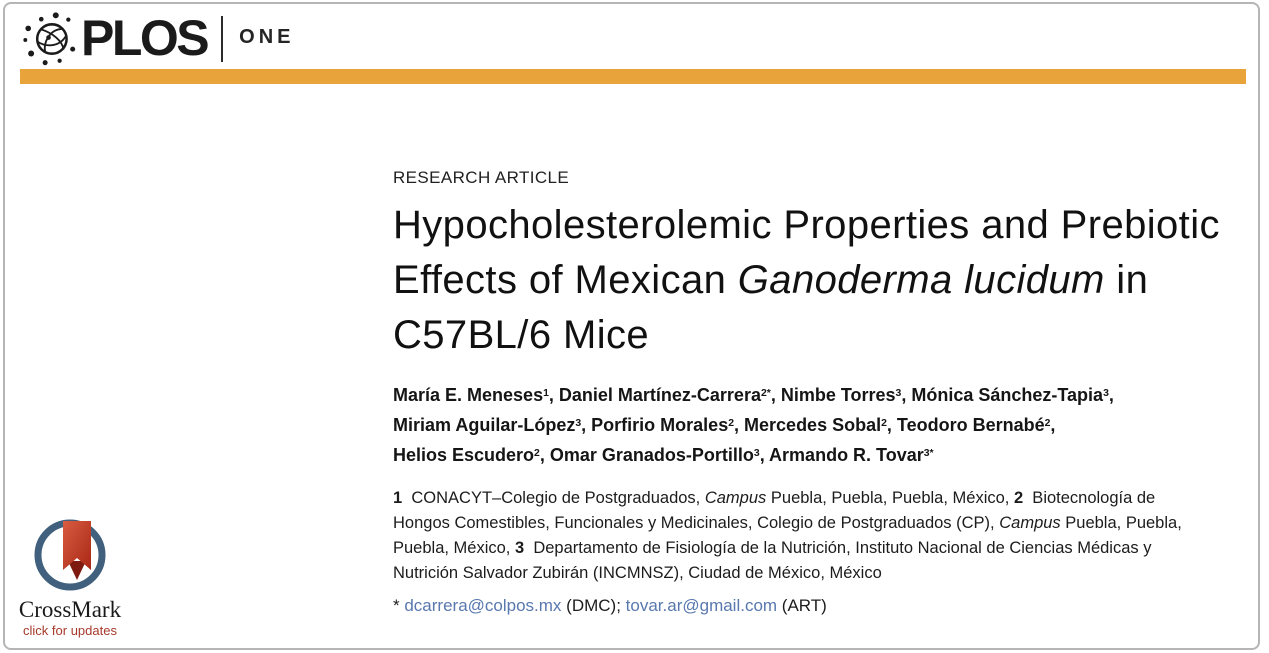 The image size is (1269, 653). I want to click on text-segment: , Mercedes Sobal2, so click(810, 425).